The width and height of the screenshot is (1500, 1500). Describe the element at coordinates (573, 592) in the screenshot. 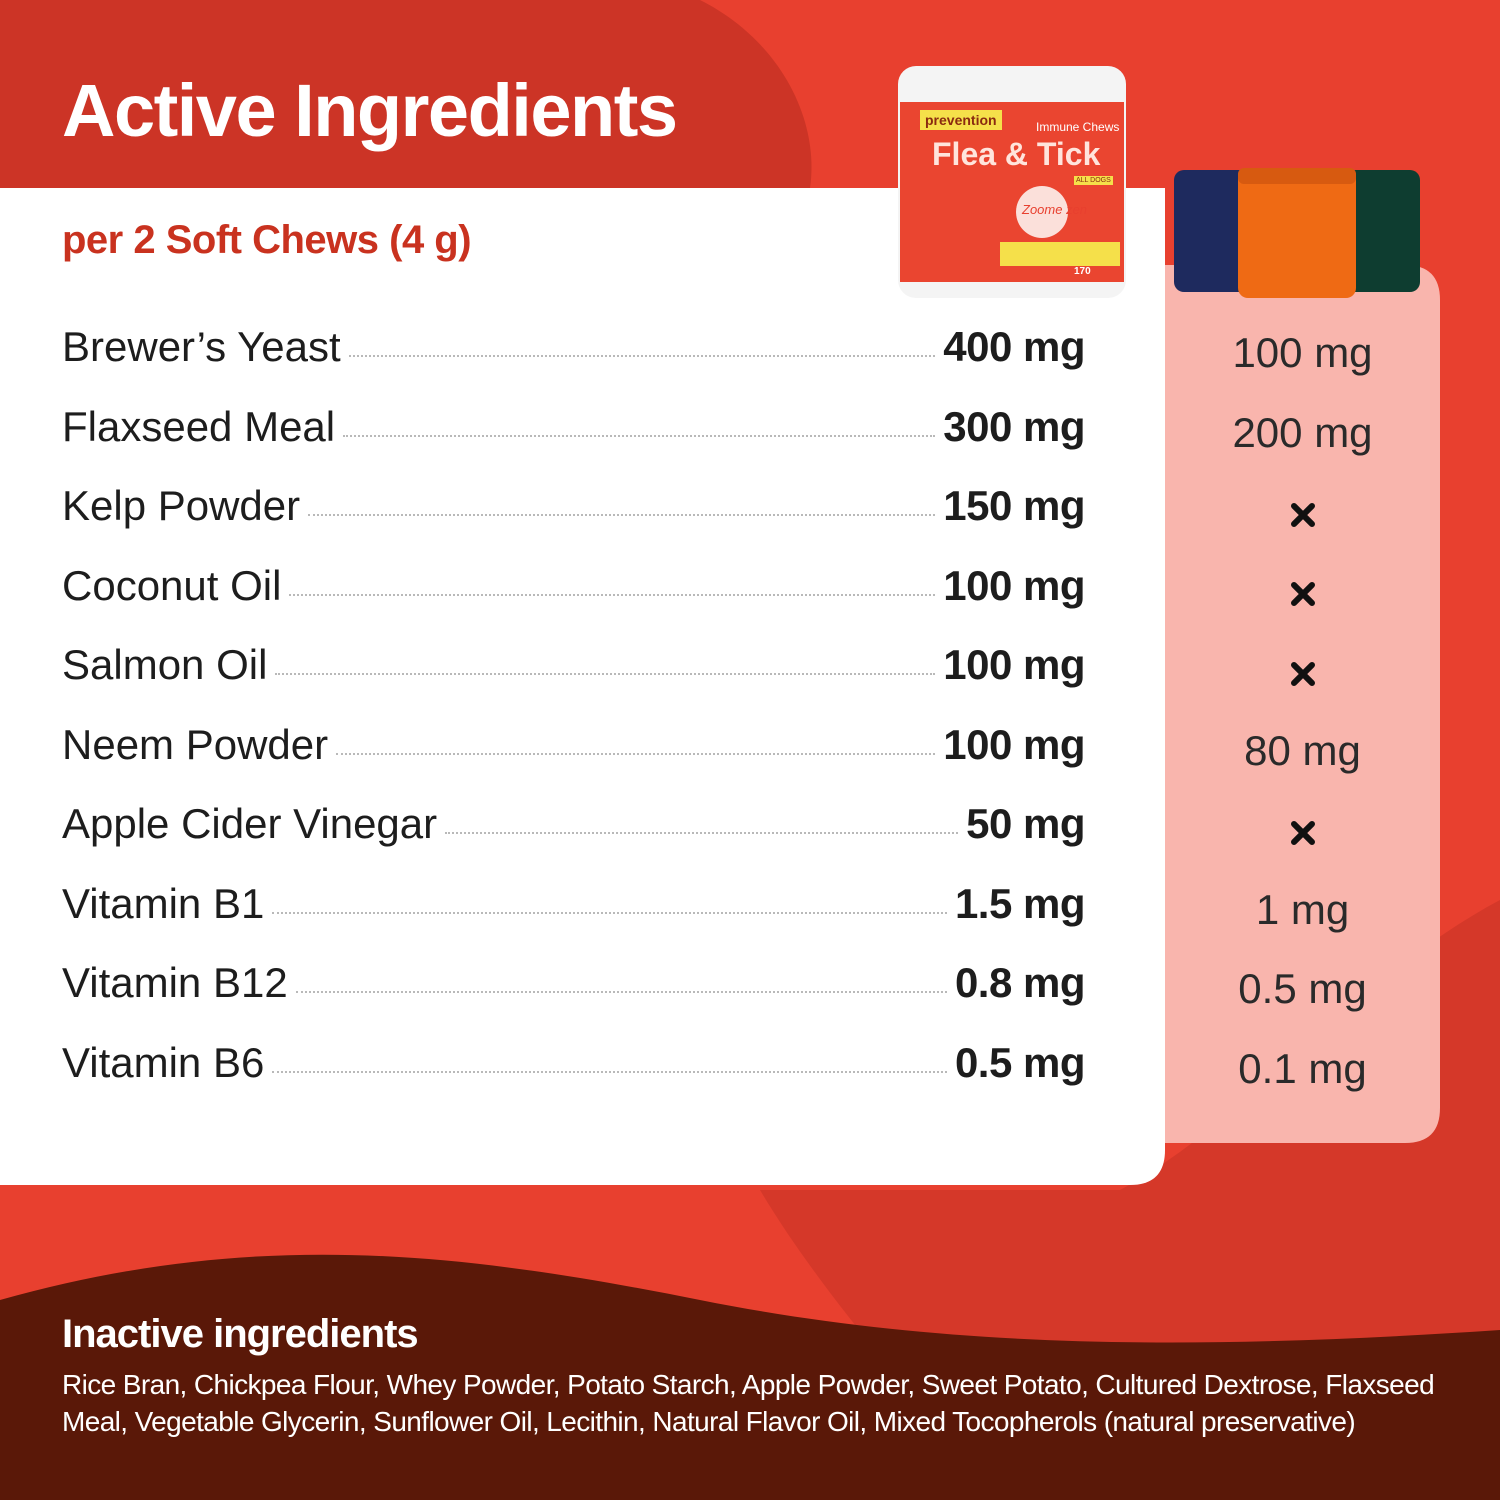

I see `ingredient-row: Coconut Oil 100 mg` at that location.